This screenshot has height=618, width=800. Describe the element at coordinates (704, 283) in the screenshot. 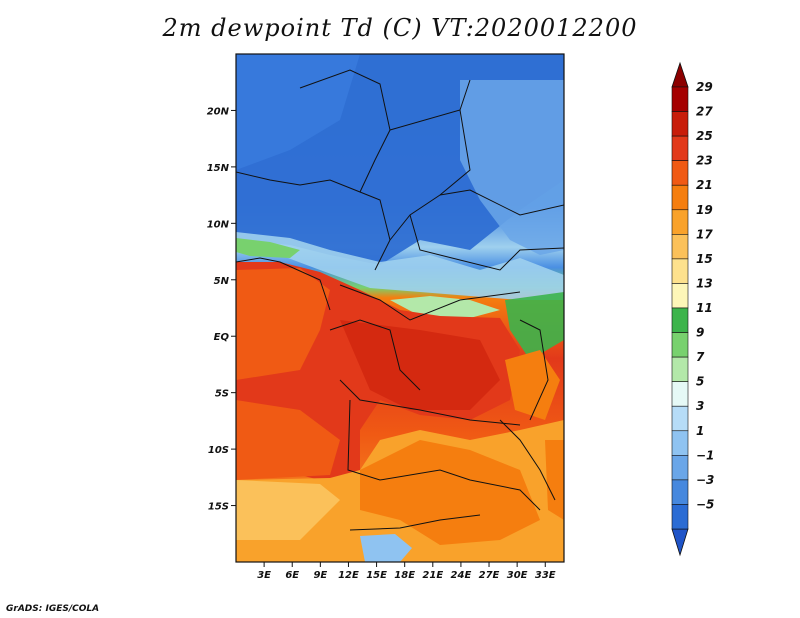

I see `colorbar-label: 13` at that location.